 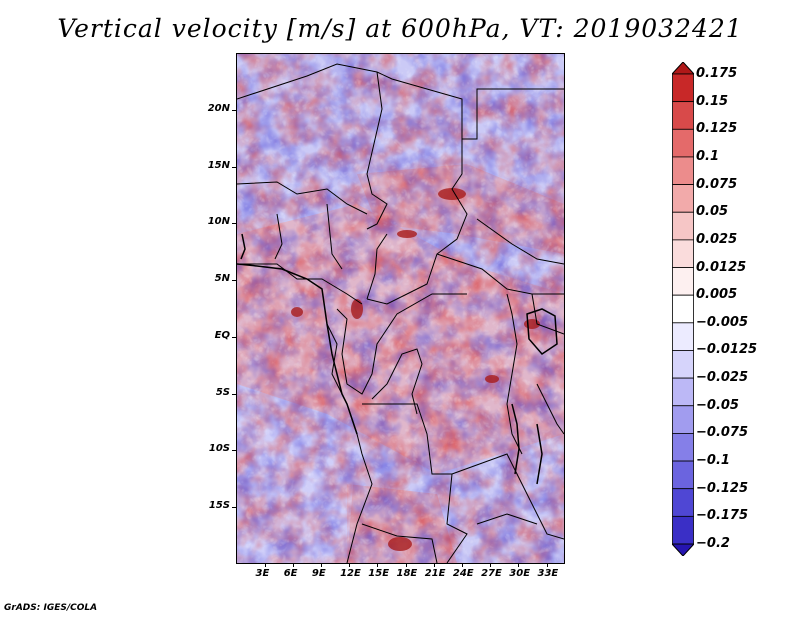 I want to click on lat-label-10n: 10N, so click(x=218, y=222).